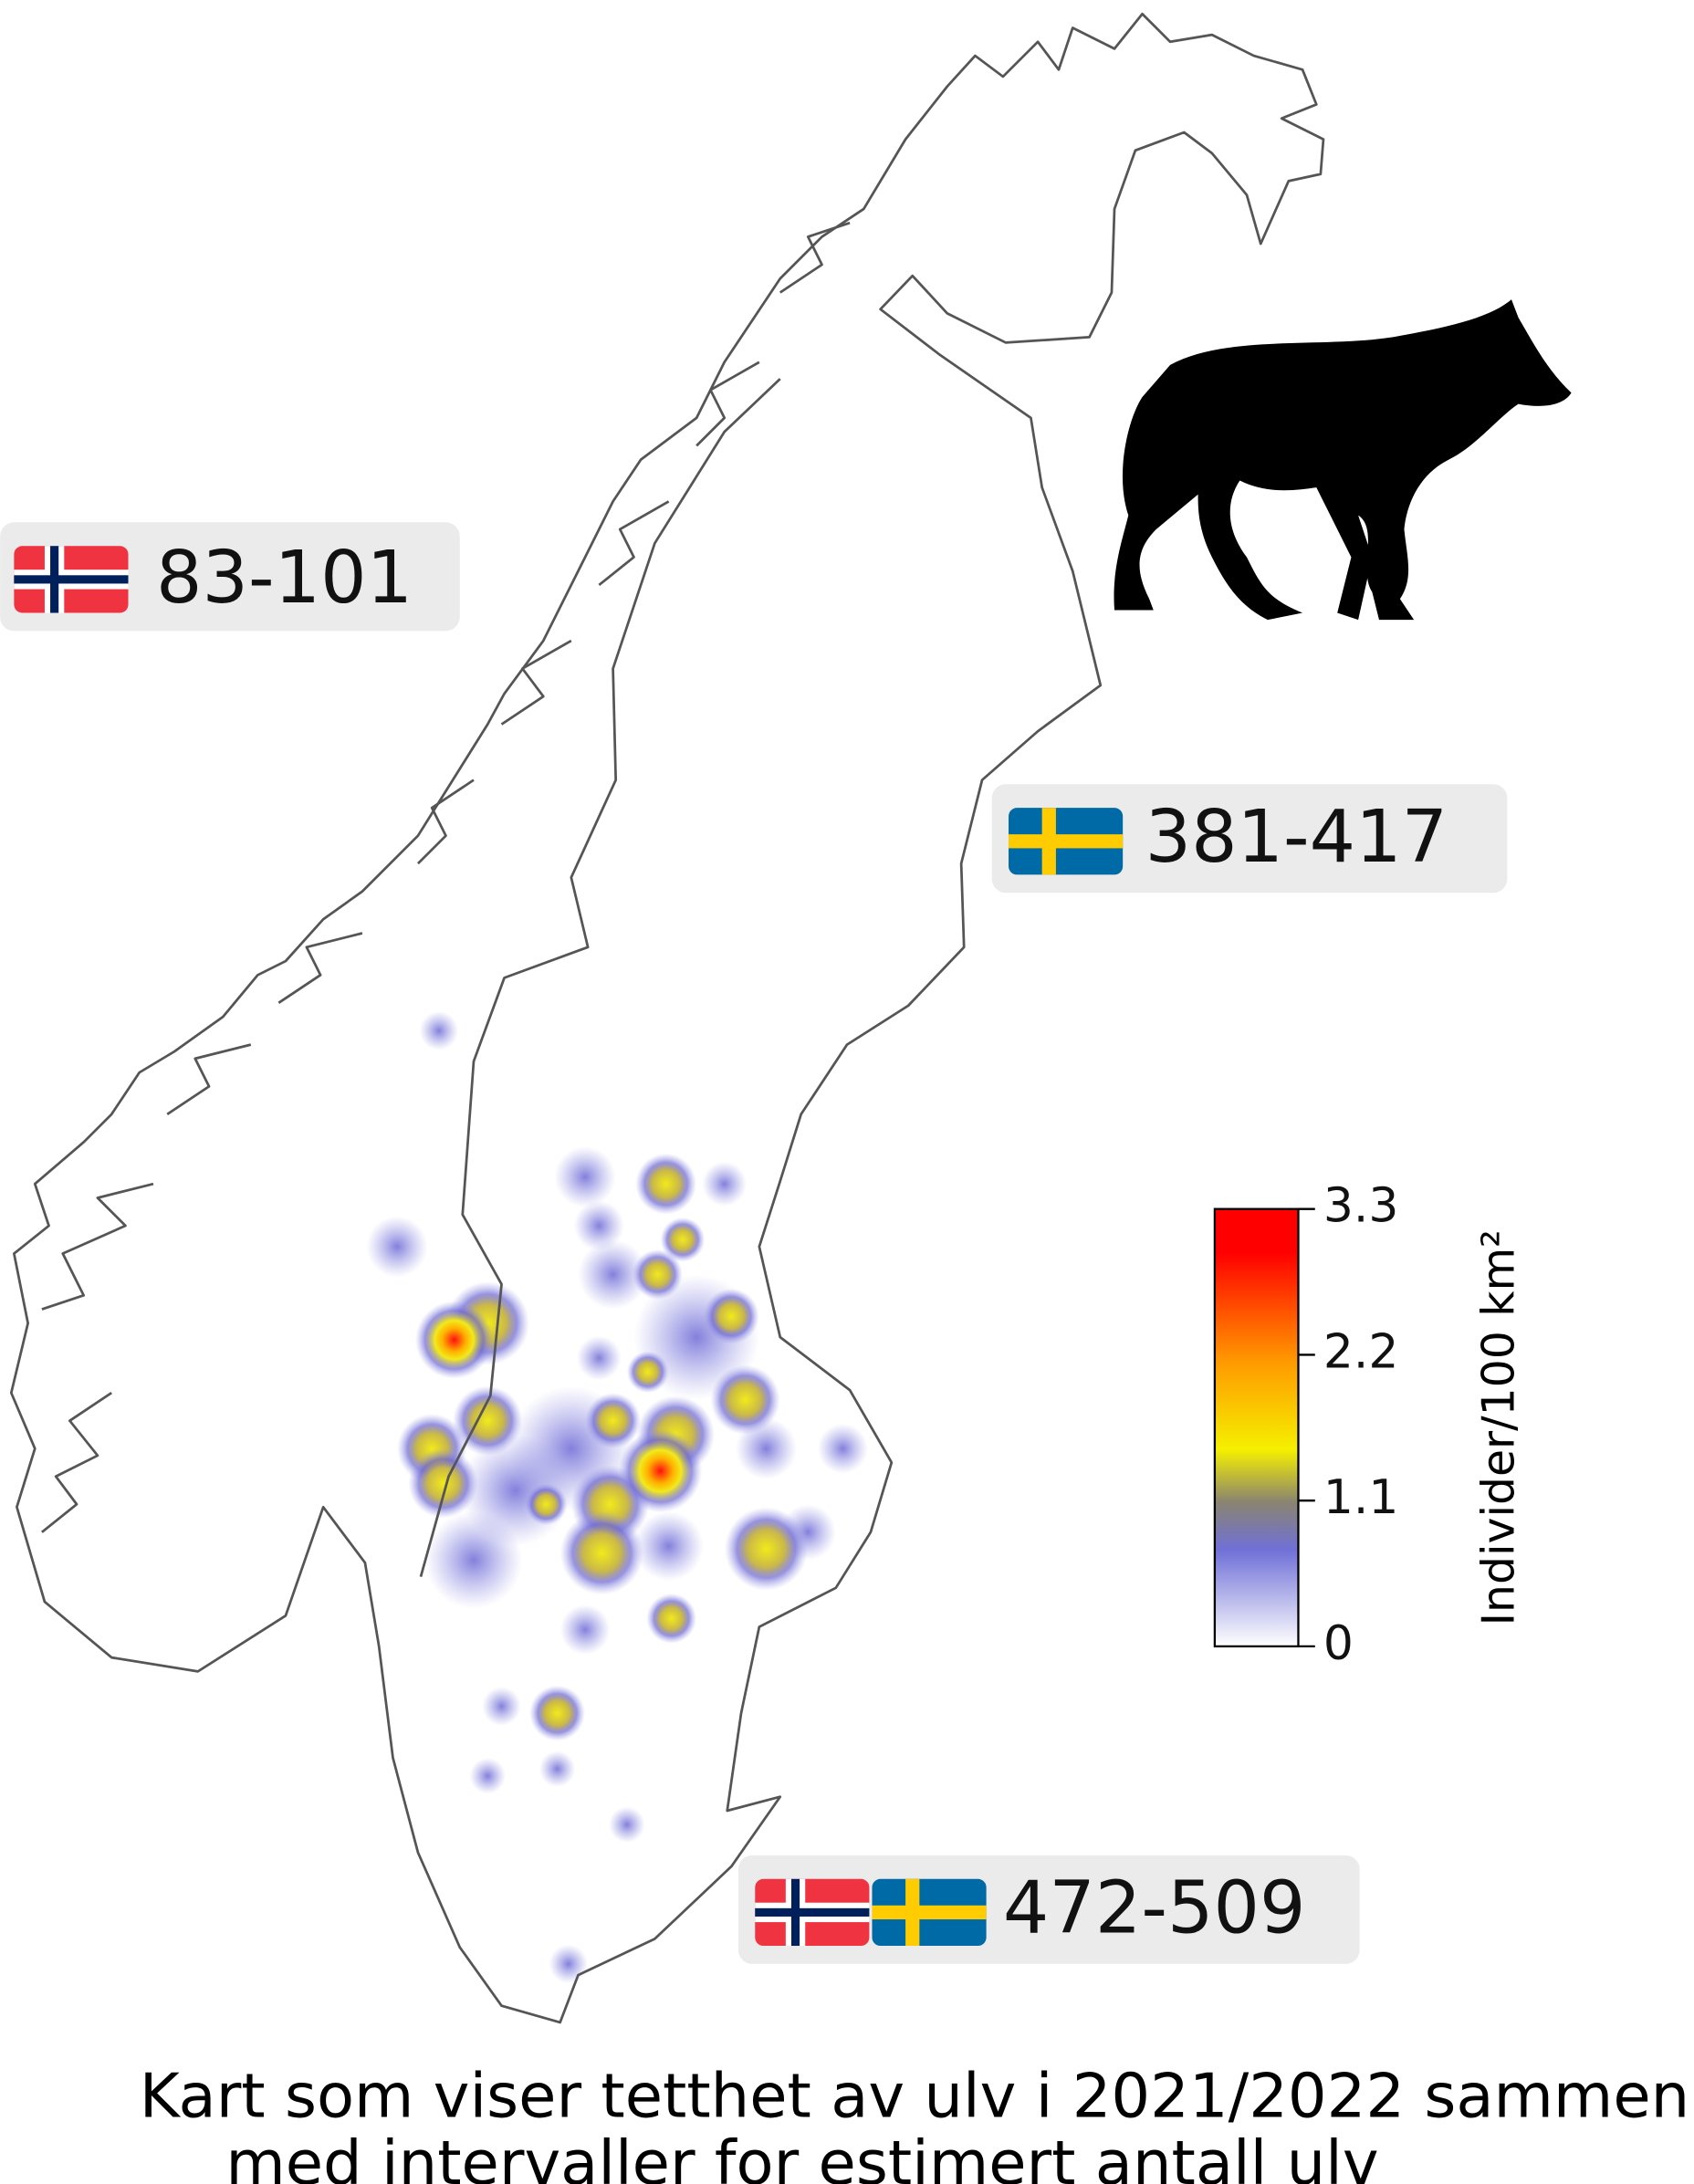 The width and height of the screenshot is (1694, 2184). What do you see at coordinates (1297, 836) in the screenshot?
I see `estimate-label: 381-417` at bounding box center [1297, 836].